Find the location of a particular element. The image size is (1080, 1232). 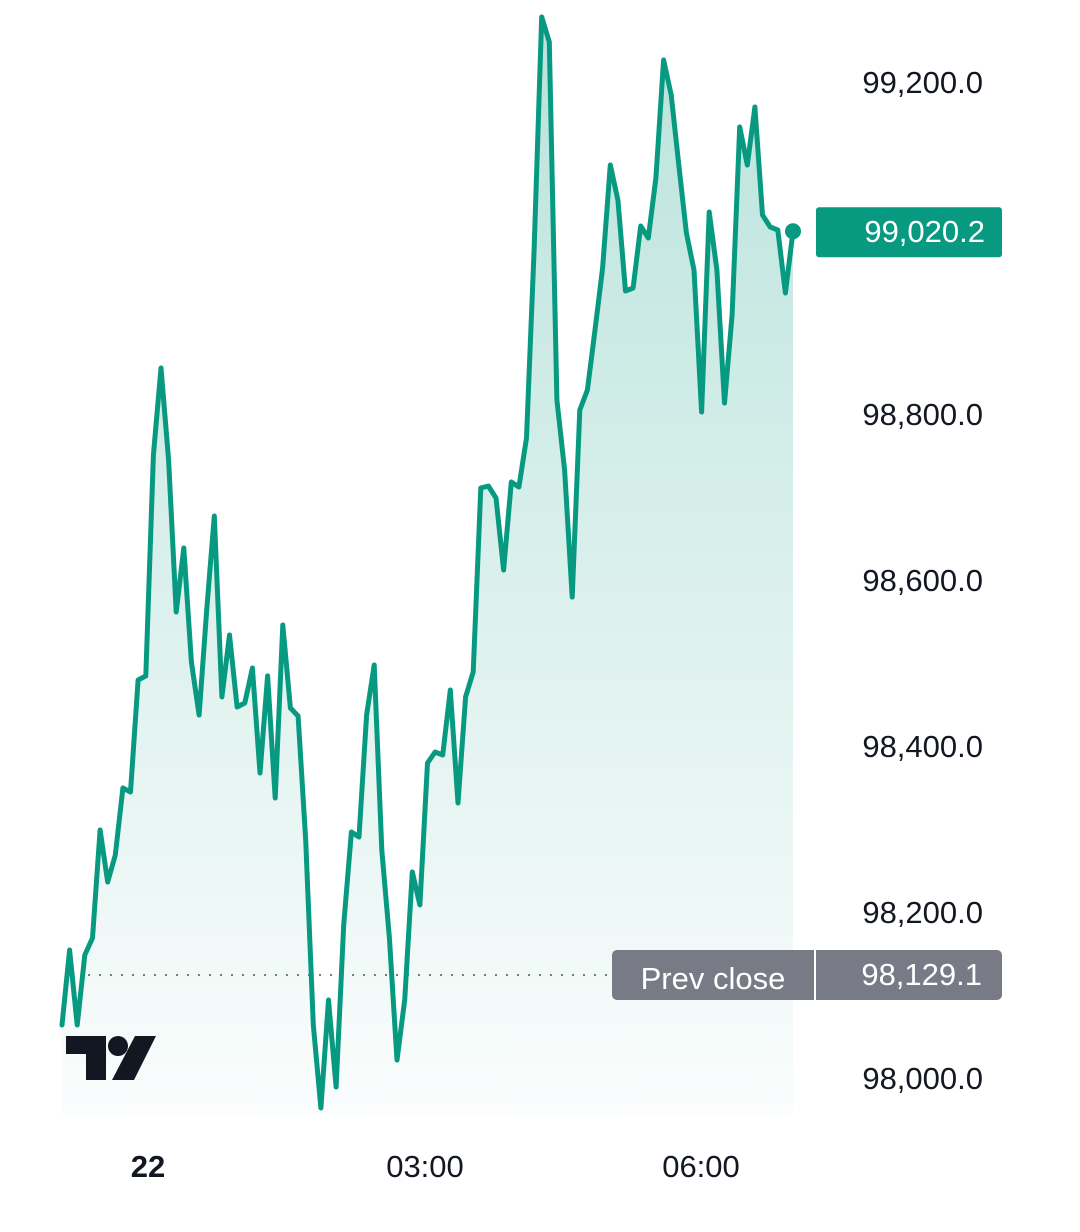

x-axis: 22 03:00 06:00 is located at coordinates (435, 1166).